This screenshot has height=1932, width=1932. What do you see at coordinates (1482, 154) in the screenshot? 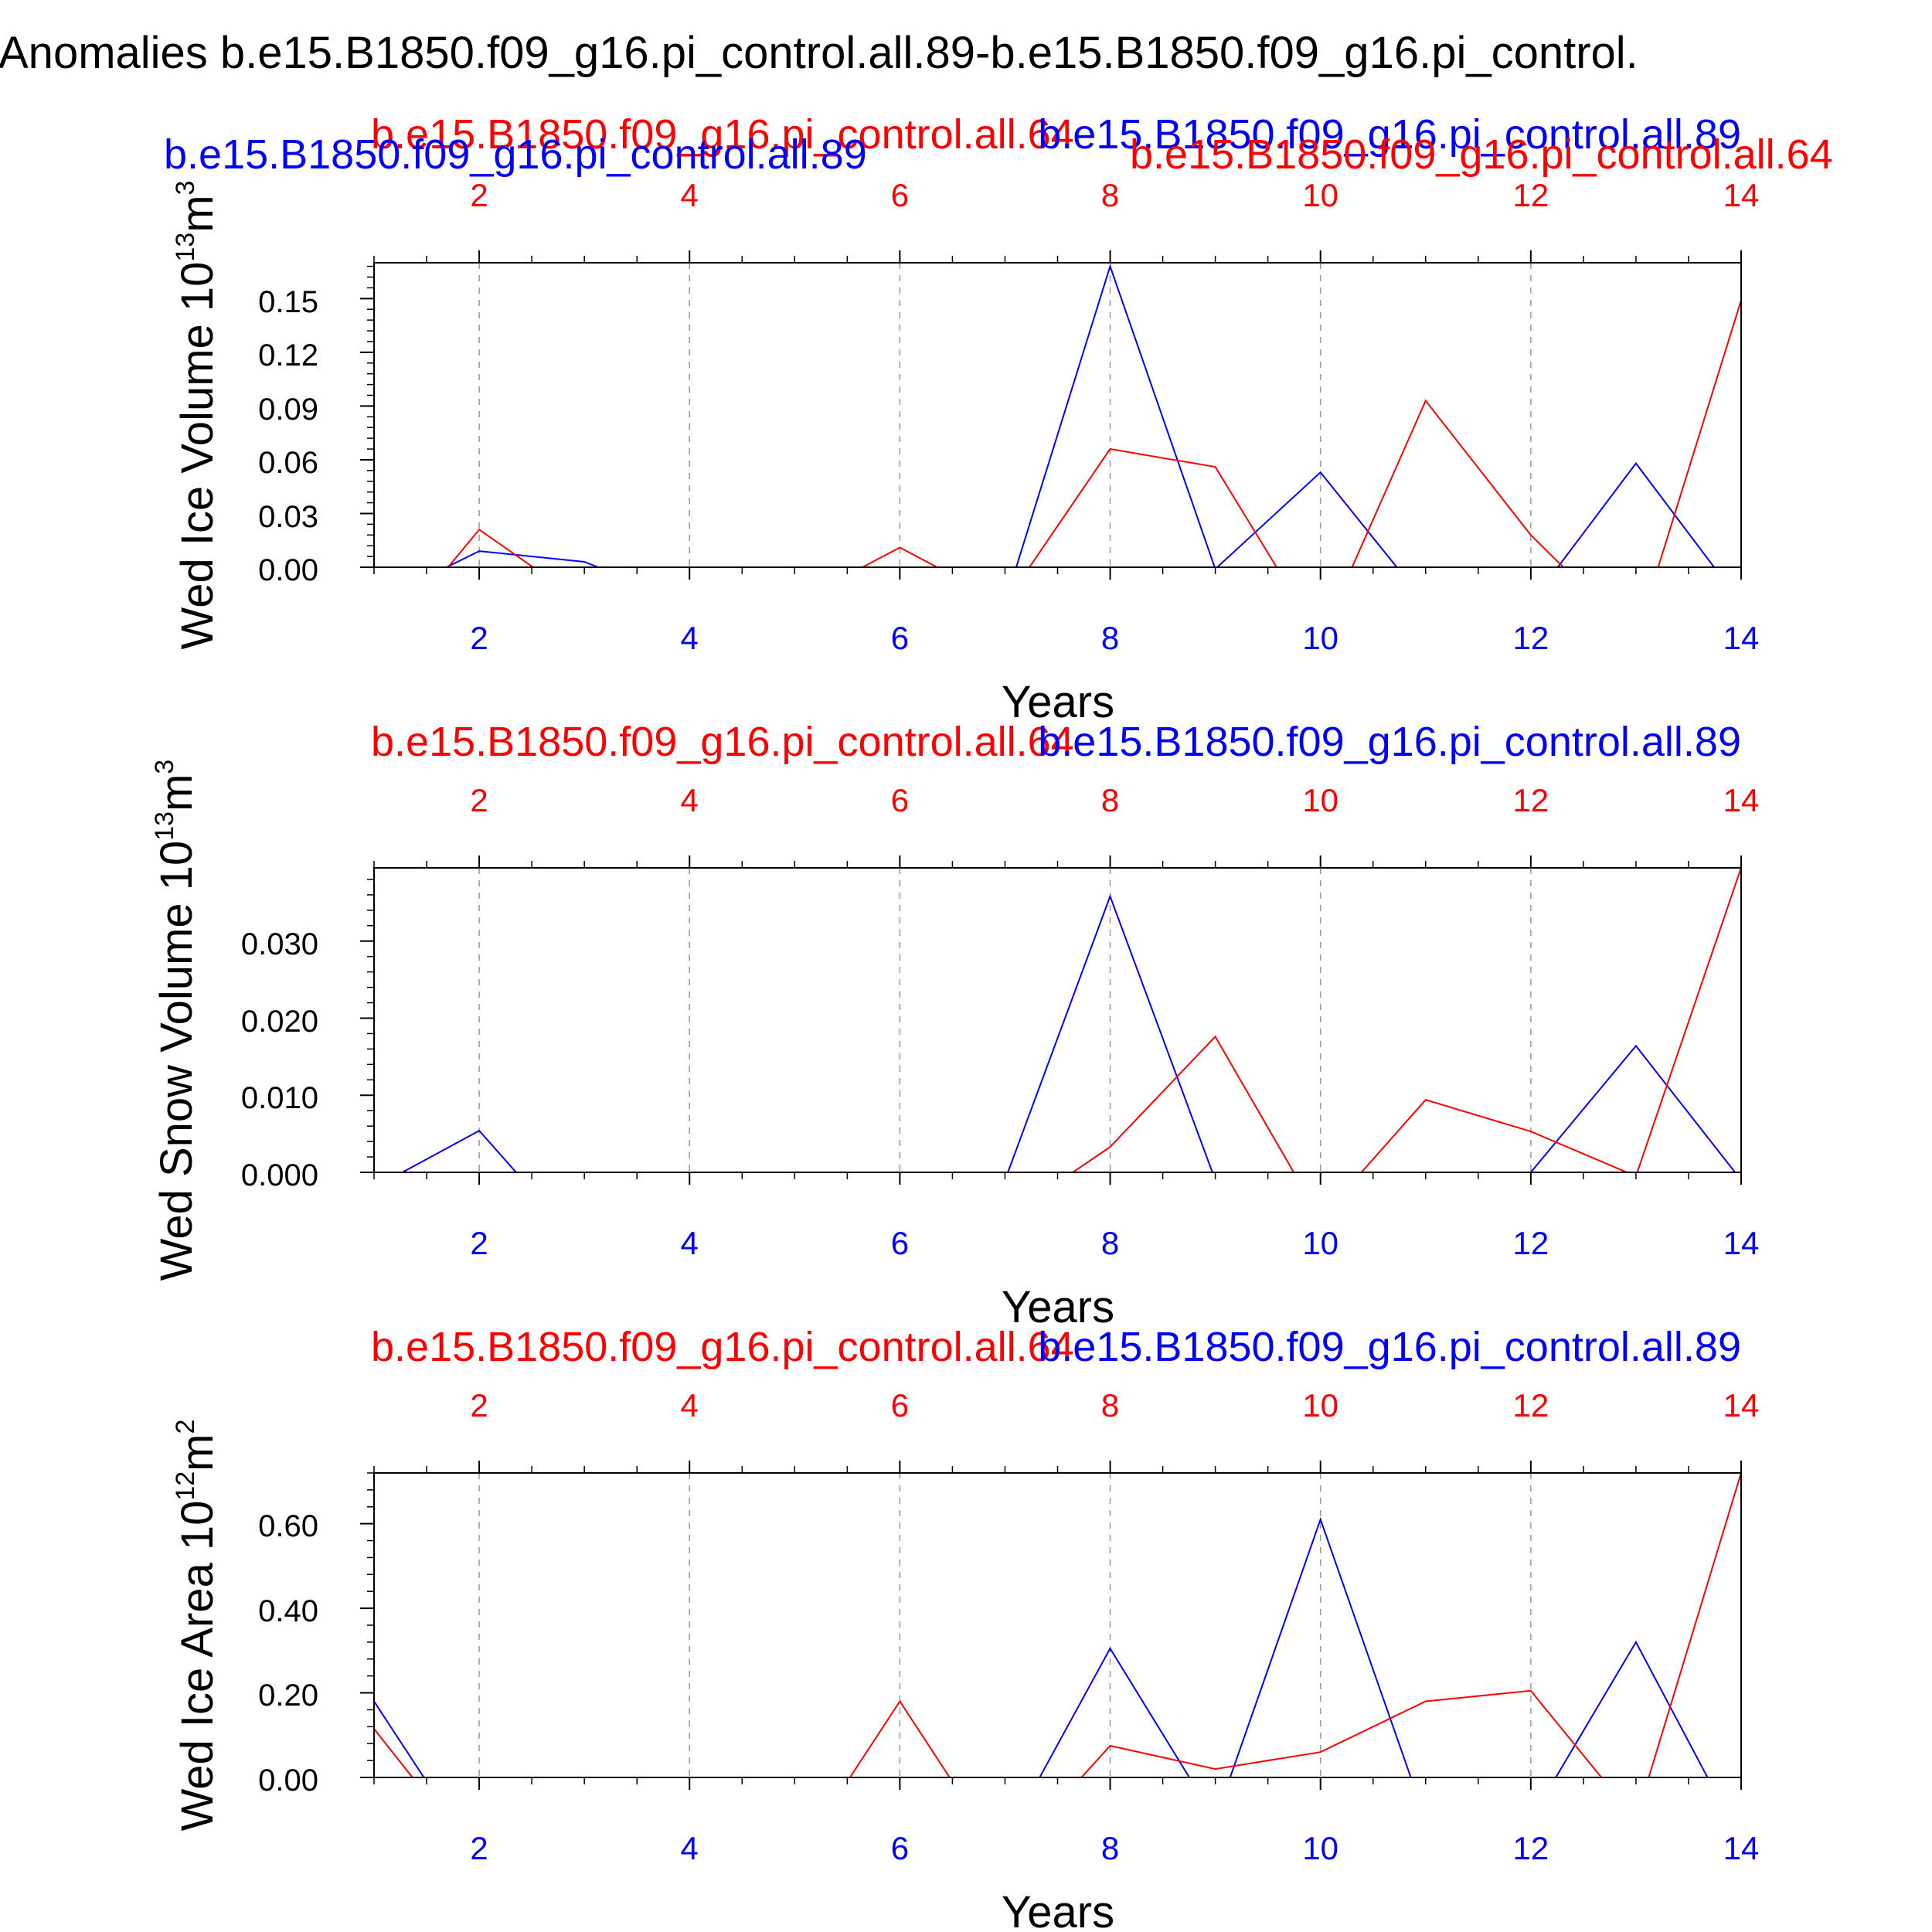
I see `legend-label-4: b.e15.B1850.f09_g16.pi_control.all.64` at bounding box center [1482, 154].